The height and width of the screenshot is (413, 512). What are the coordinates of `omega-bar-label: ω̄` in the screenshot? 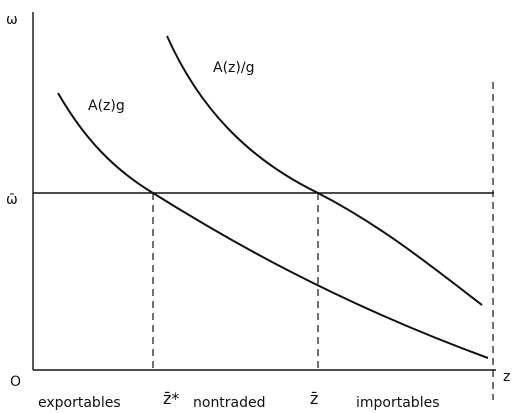 It's located at (12, 200).